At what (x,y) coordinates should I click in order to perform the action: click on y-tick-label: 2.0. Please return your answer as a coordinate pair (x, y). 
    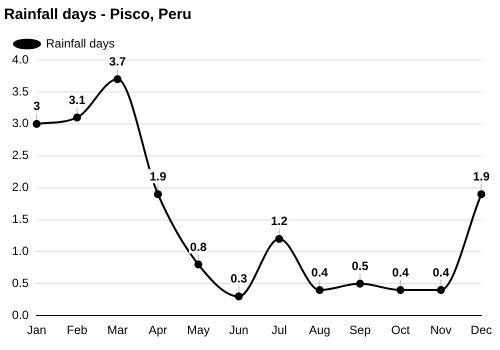
    Looking at the image, I should click on (20, 187).